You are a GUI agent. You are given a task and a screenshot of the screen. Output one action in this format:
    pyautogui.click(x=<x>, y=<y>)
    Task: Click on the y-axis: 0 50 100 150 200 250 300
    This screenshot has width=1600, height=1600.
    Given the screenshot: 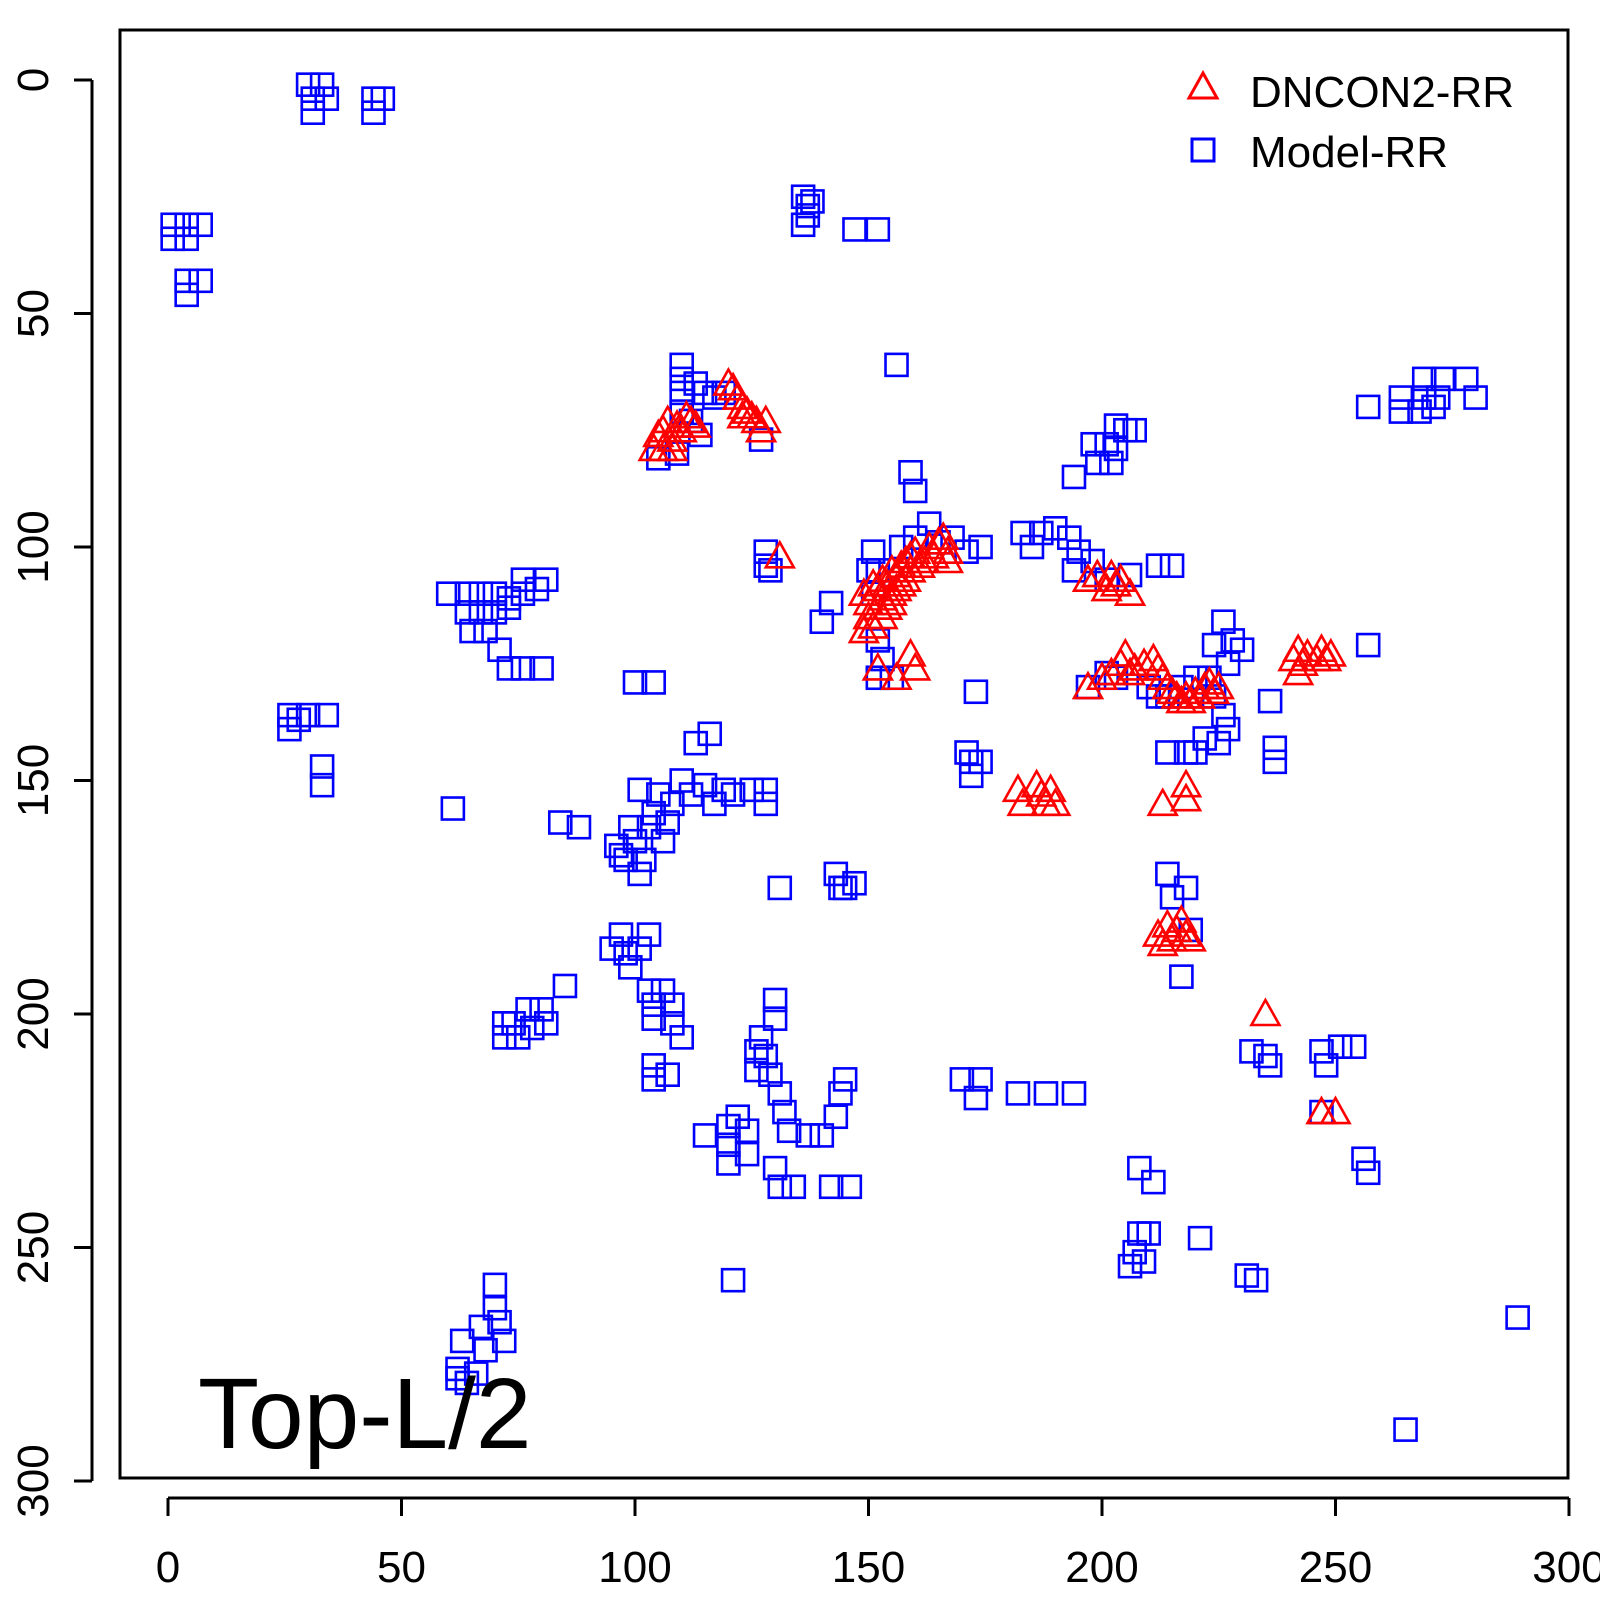 What is the action you would take?
    pyautogui.click(x=51, y=793)
    